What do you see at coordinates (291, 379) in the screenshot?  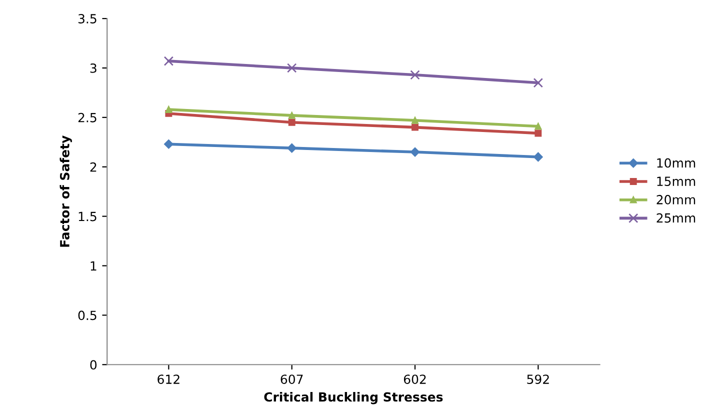 I see `x-tick-label: 607` at bounding box center [291, 379].